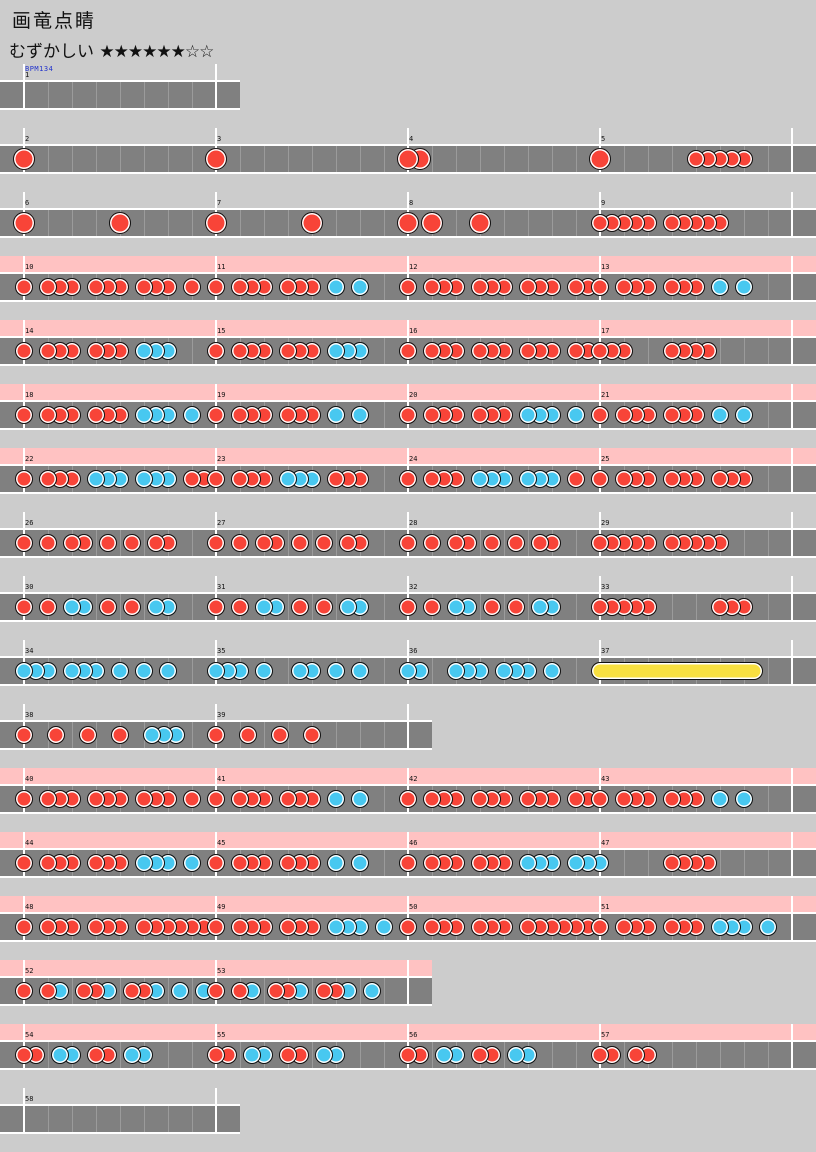 Image resolution: width=816 pixels, height=1152 pixels. What do you see at coordinates (413, 779) in the screenshot?
I see `measure-number: 42` at bounding box center [413, 779].